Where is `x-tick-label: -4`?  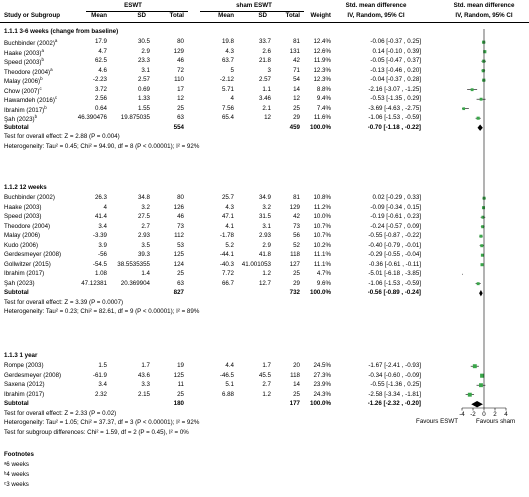 x-tick-label: -4 is located at coordinates (462, 414).